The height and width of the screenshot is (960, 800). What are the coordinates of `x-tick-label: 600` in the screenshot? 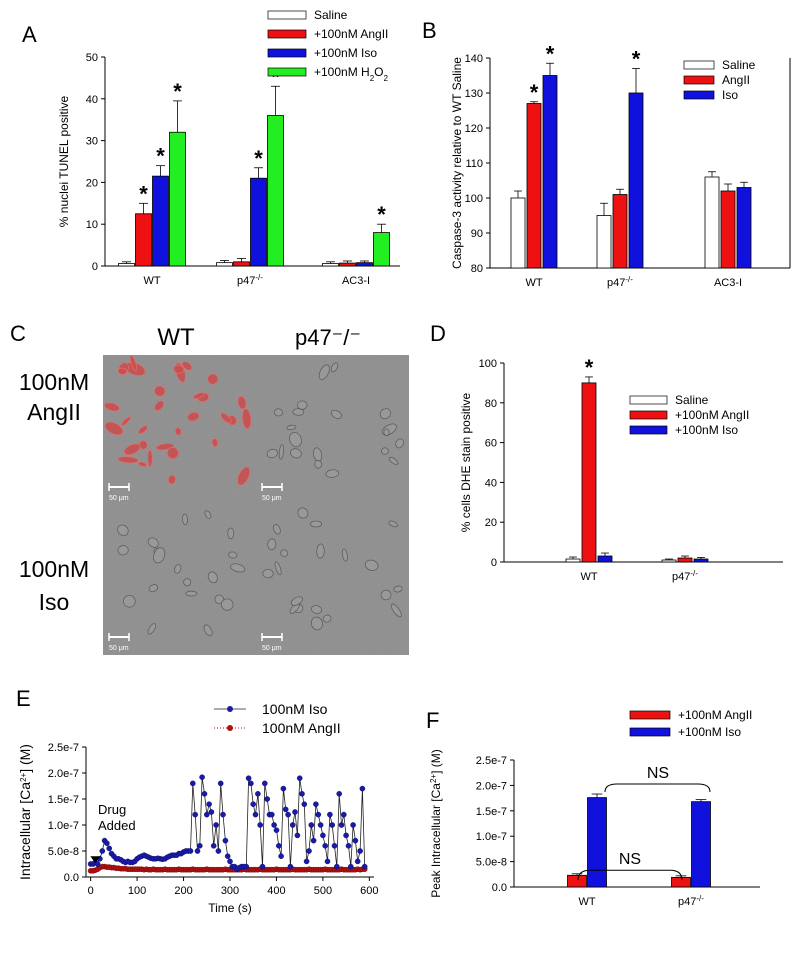 It's located at (369, 891).